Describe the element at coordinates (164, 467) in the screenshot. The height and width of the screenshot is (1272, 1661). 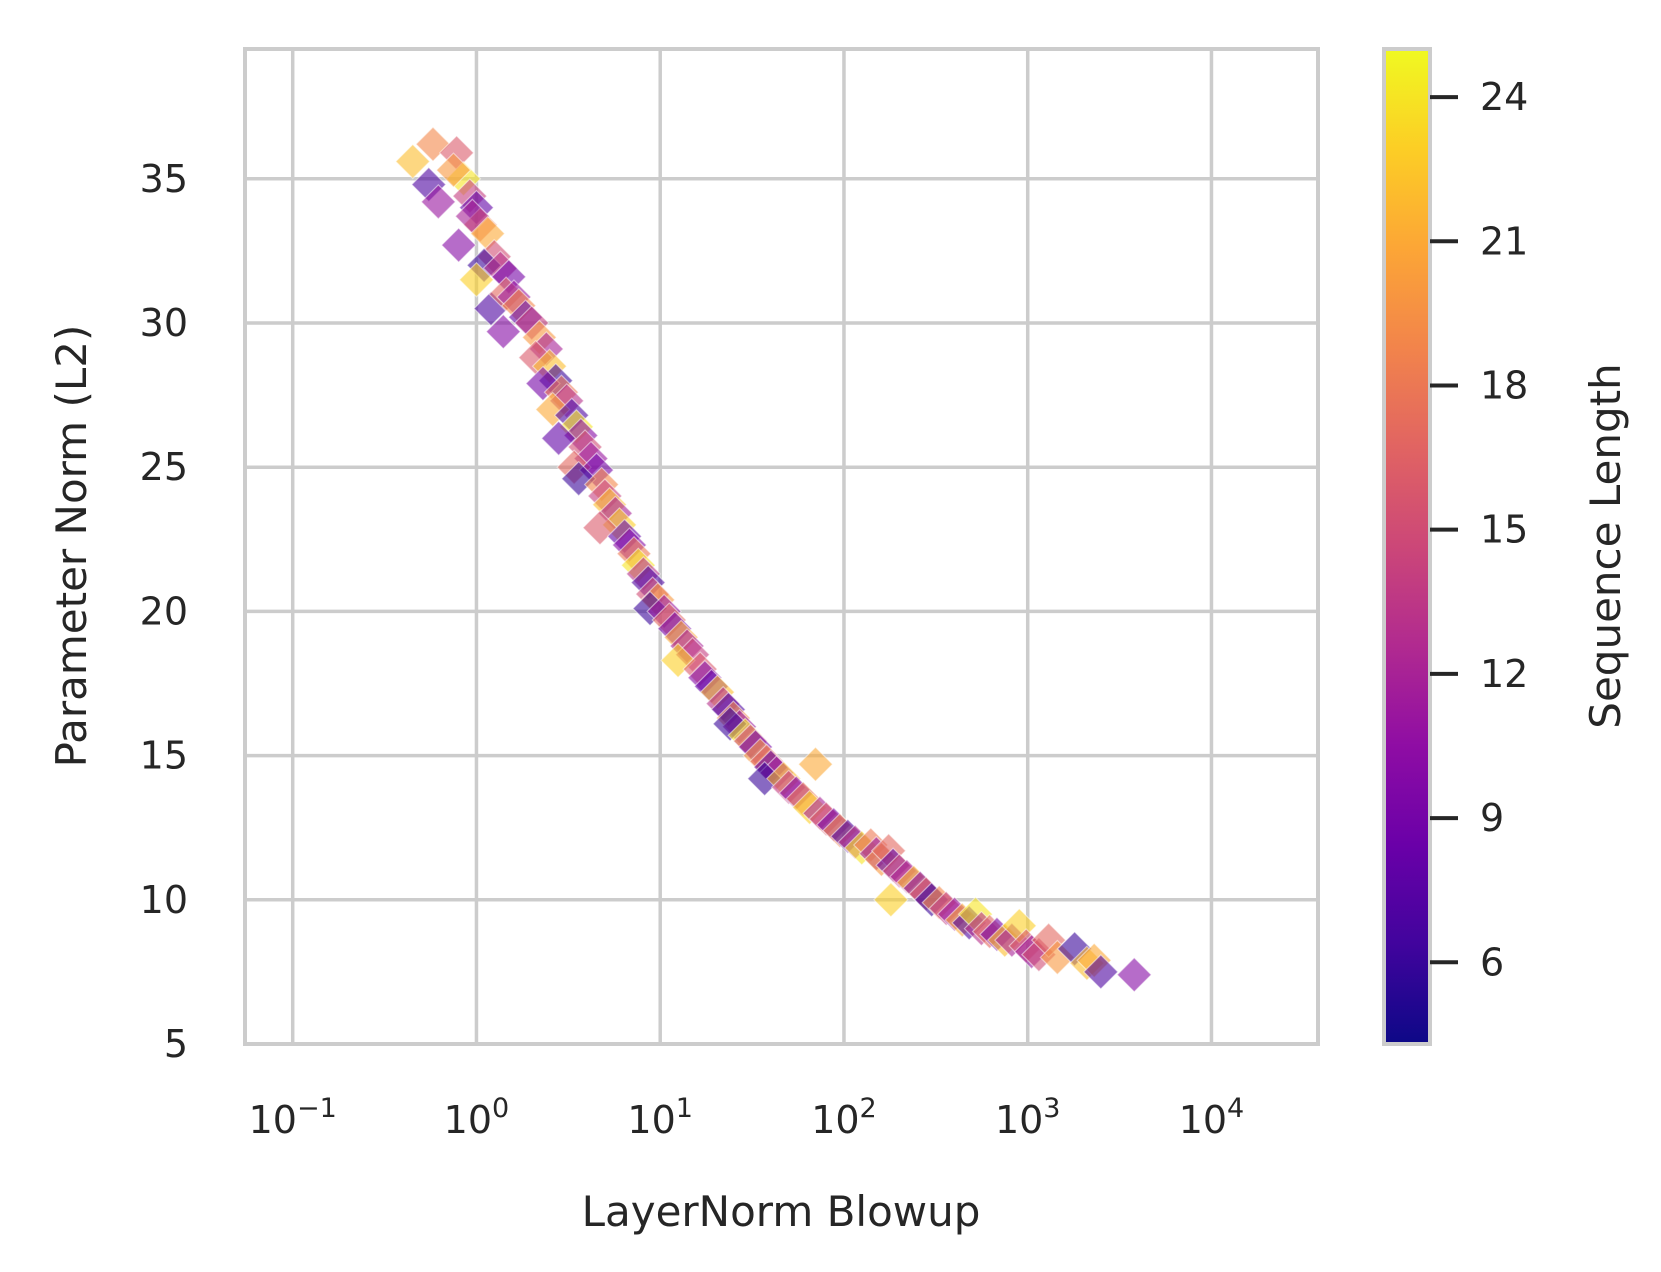
I see `y-tick-label: 25` at that location.